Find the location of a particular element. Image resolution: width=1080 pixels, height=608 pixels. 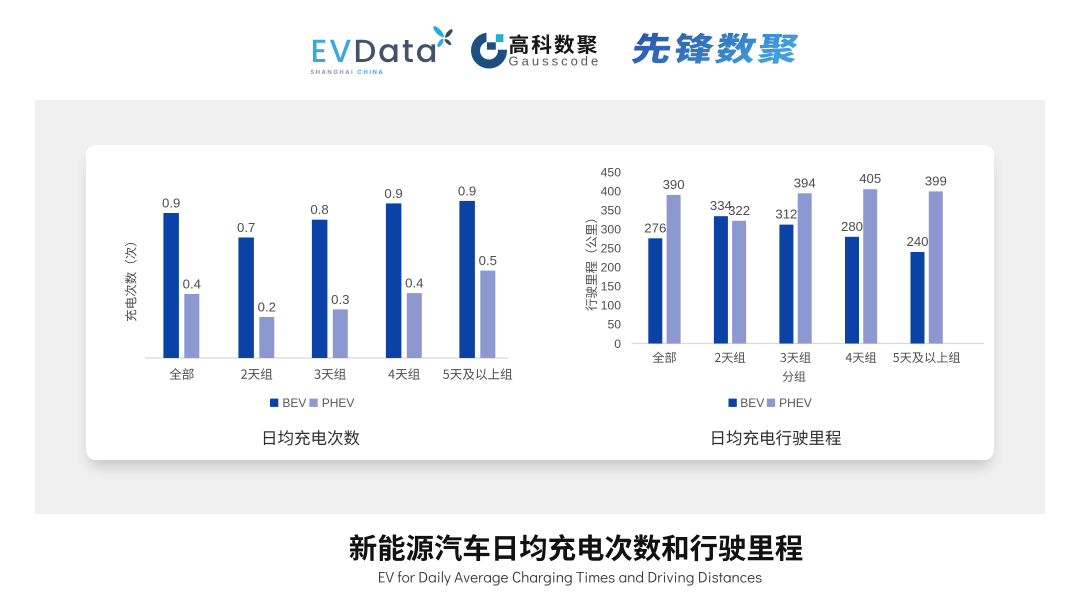

svg-text: 0.3 is located at coordinates (340, 299).